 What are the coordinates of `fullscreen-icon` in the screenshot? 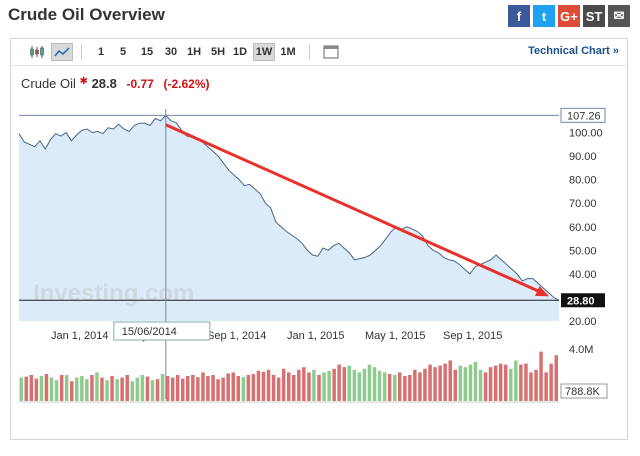 It's located at (331, 52).